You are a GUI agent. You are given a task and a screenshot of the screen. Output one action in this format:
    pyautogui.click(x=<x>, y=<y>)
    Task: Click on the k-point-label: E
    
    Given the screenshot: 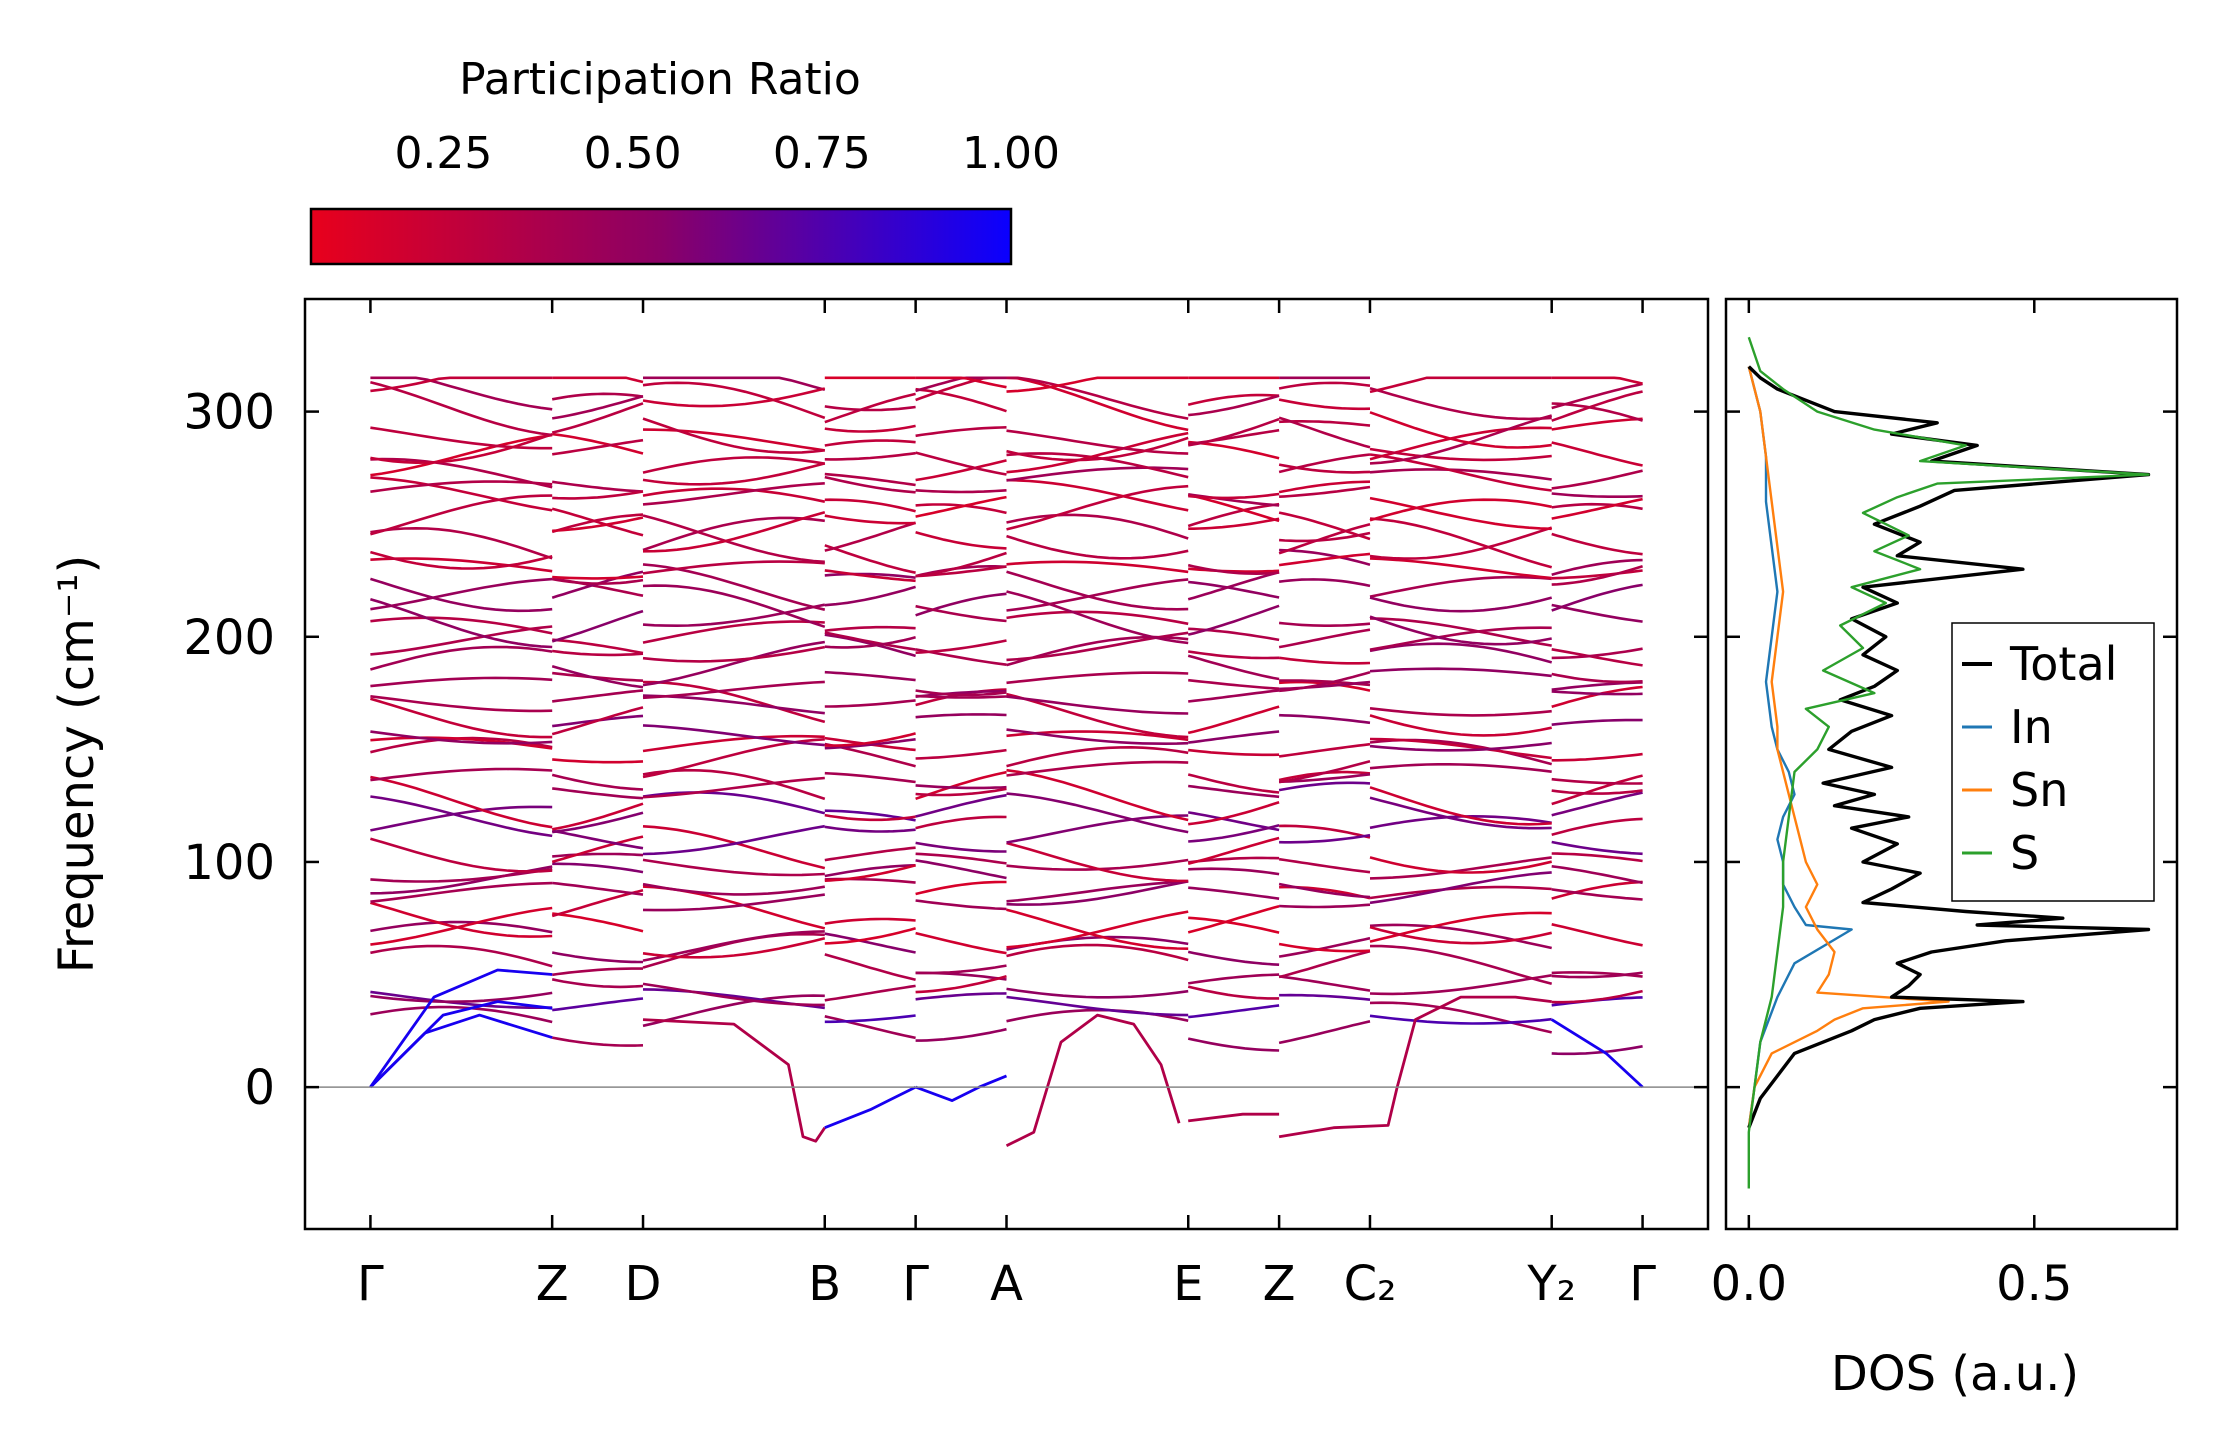 What is the action you would take?
    pyautogui.click(x=1188, y=1284)
    